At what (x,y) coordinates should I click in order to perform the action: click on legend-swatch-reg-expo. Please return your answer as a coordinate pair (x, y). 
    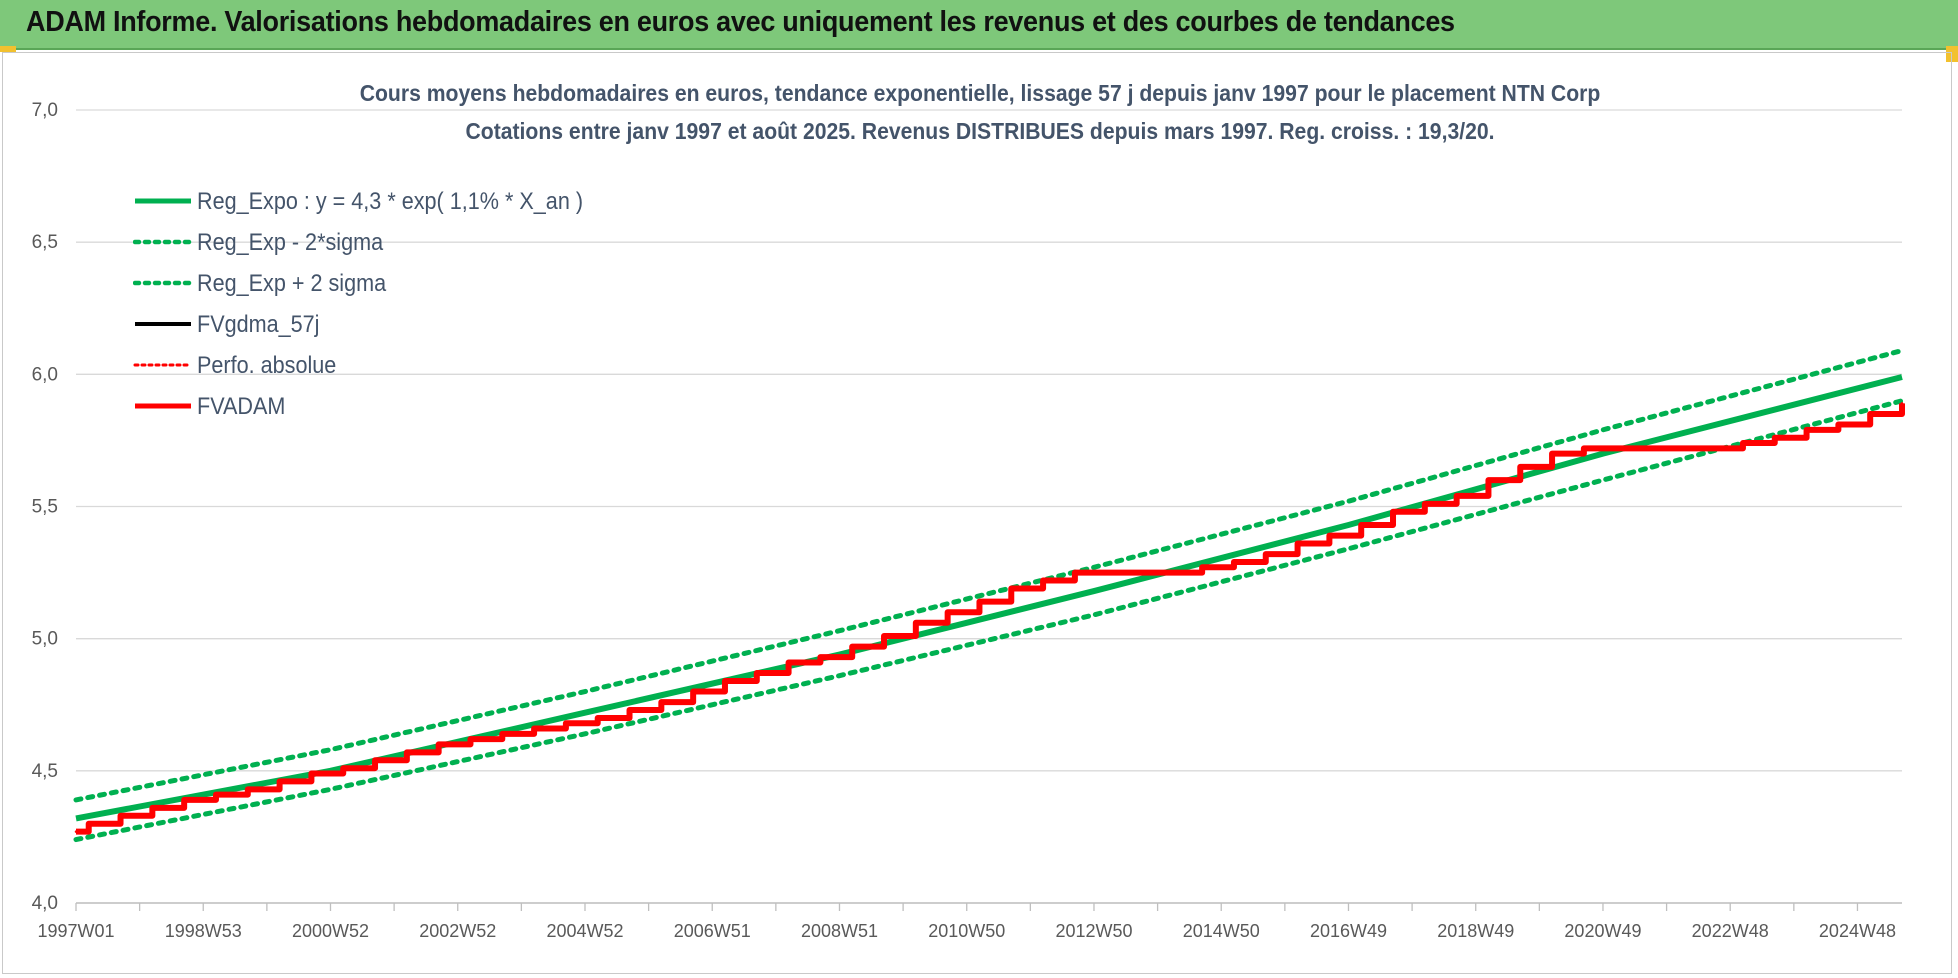
    Looking at the image, I should click on (163, 201).